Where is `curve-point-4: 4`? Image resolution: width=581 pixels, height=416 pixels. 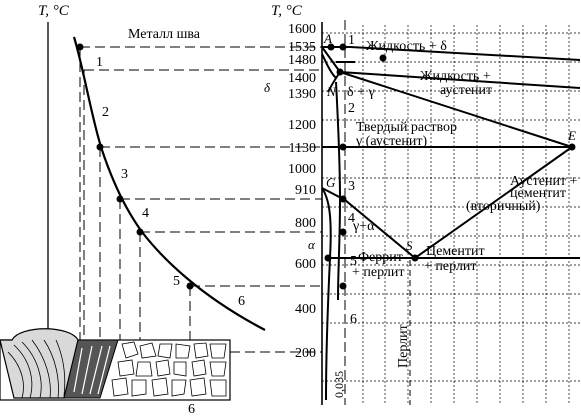
curve-point-4: 4 is located at coordinates (145, 213).